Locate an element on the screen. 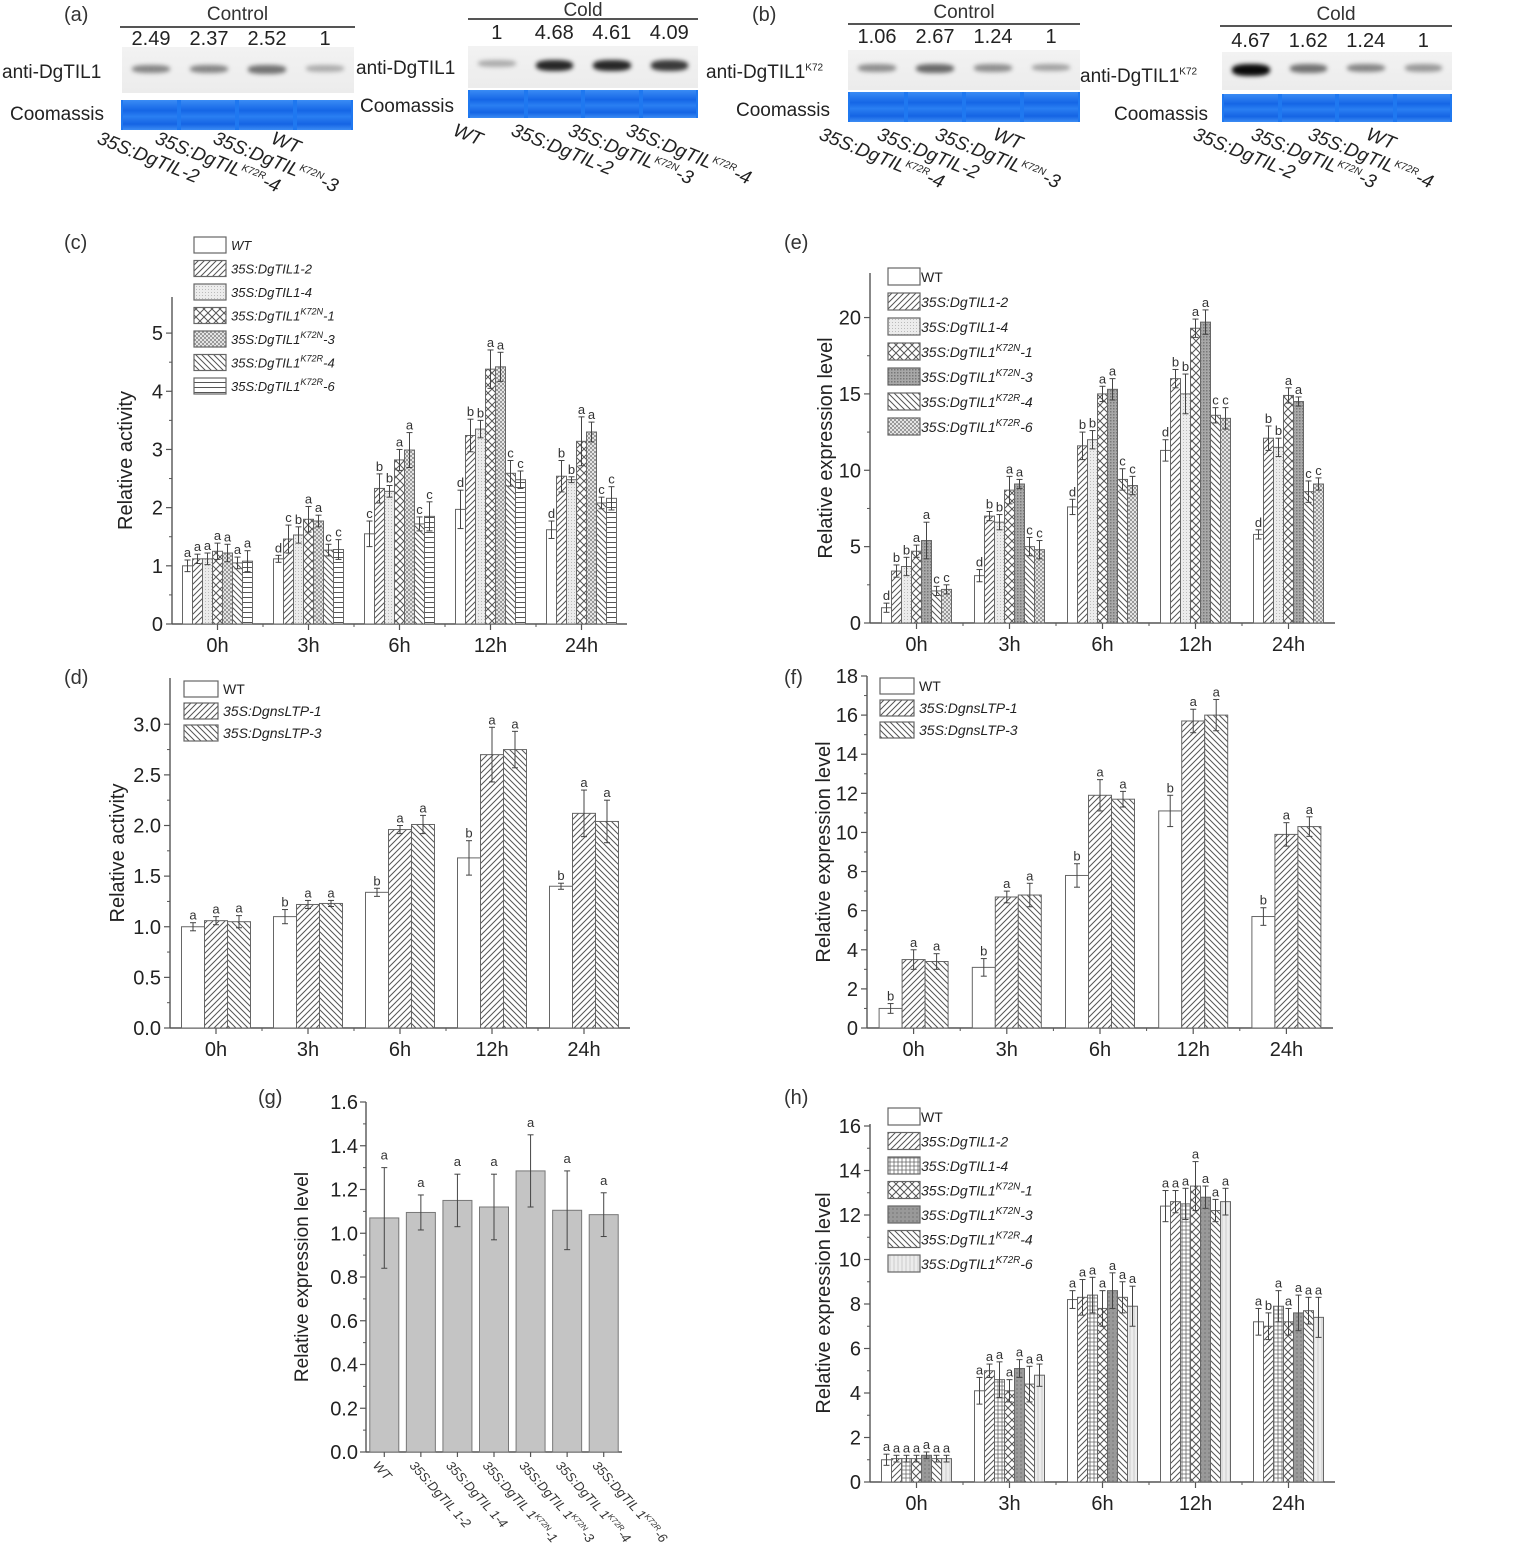 The image size is (1518, 1560). y-tick-label: 1.6 is located at coordinates (344, 1103).